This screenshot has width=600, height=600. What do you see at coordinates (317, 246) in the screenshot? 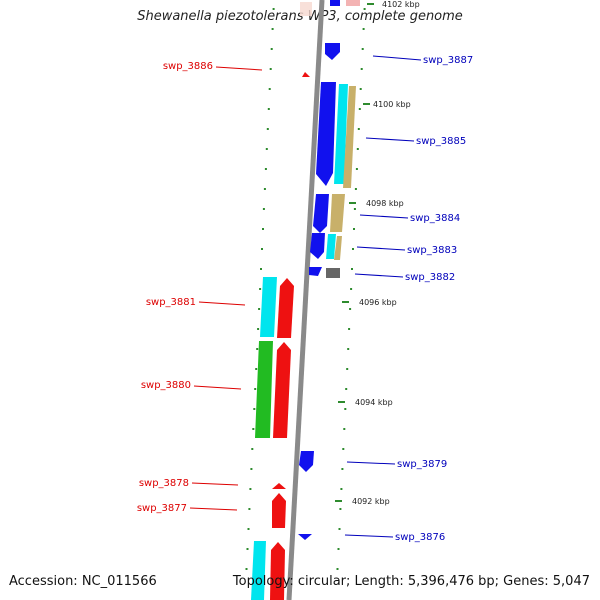
I see `gene-swp-3883-blue` at bounding box center [317, 246].